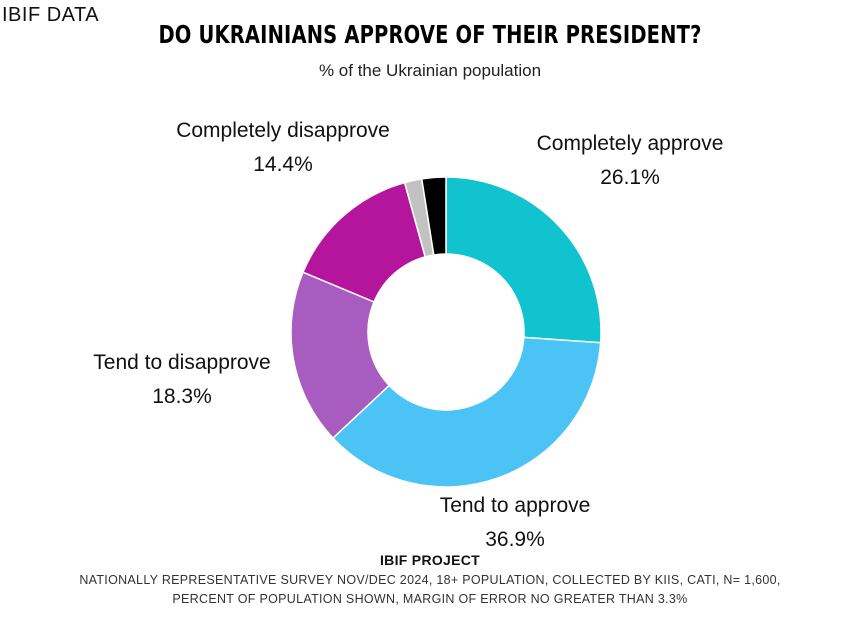  I want to click on label-tend-to-approve: Tend to approve 36.9%, so click(515, 523).